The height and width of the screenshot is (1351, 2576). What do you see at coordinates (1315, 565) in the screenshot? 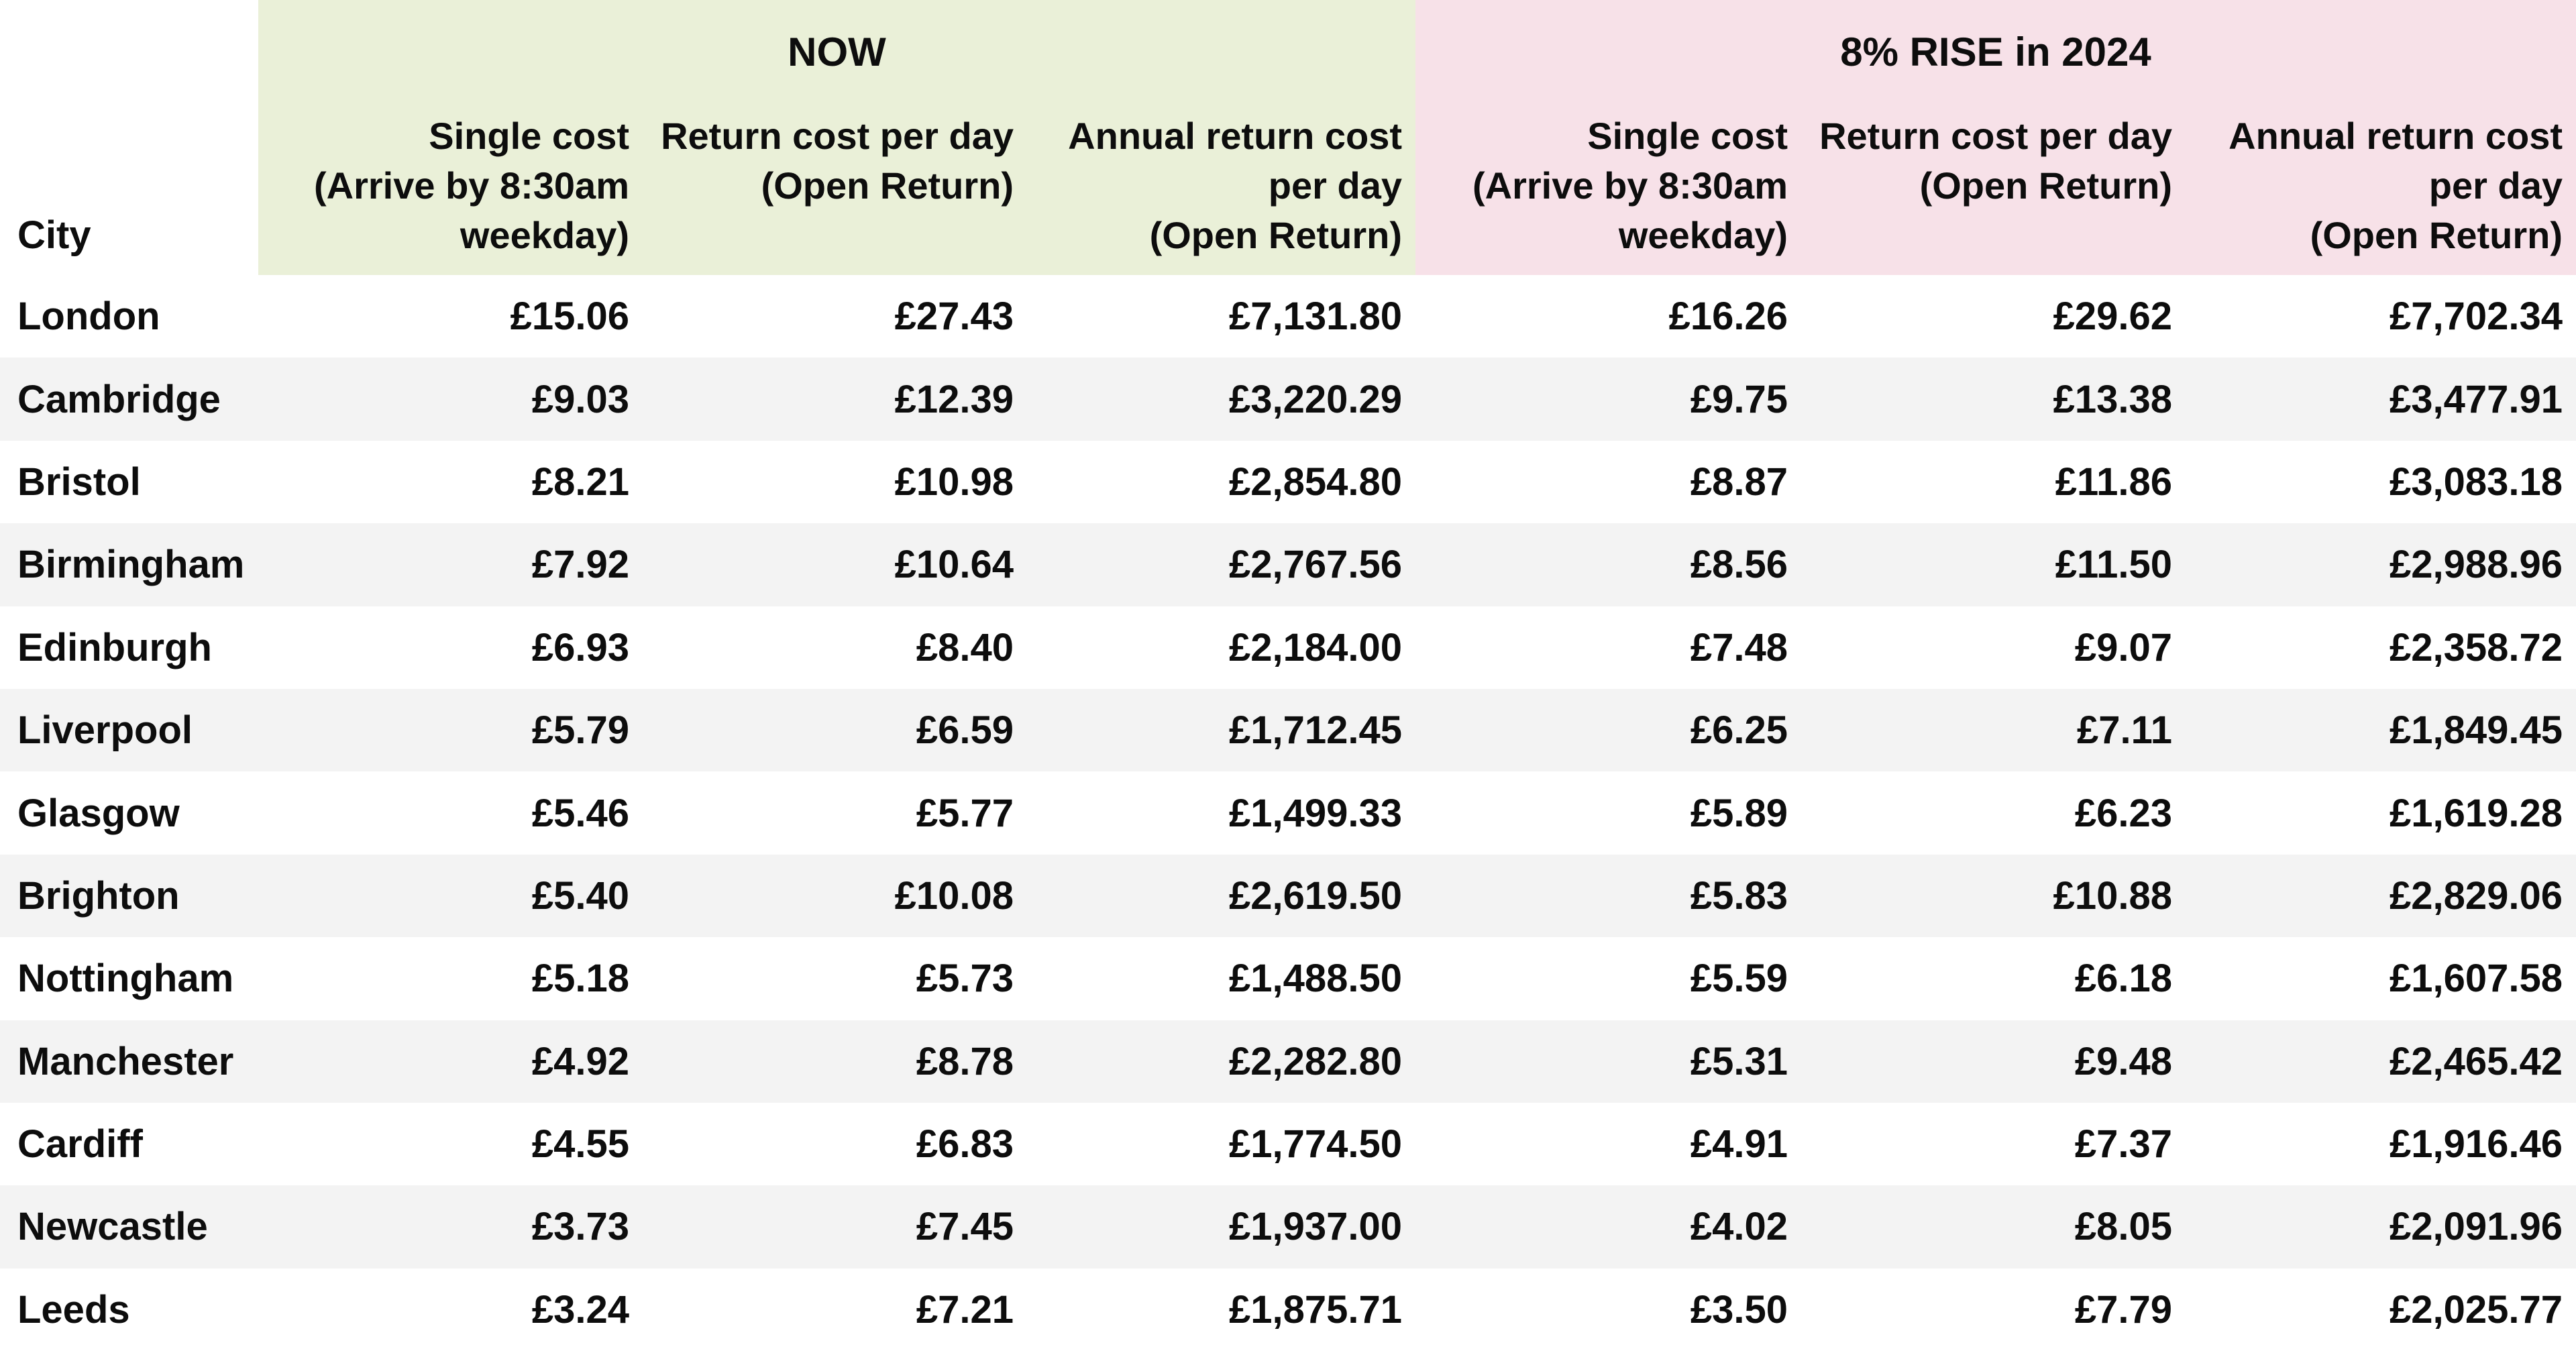
I see `value-cell-now-annual: £2,767.56` at bounding box center [1315, 565].